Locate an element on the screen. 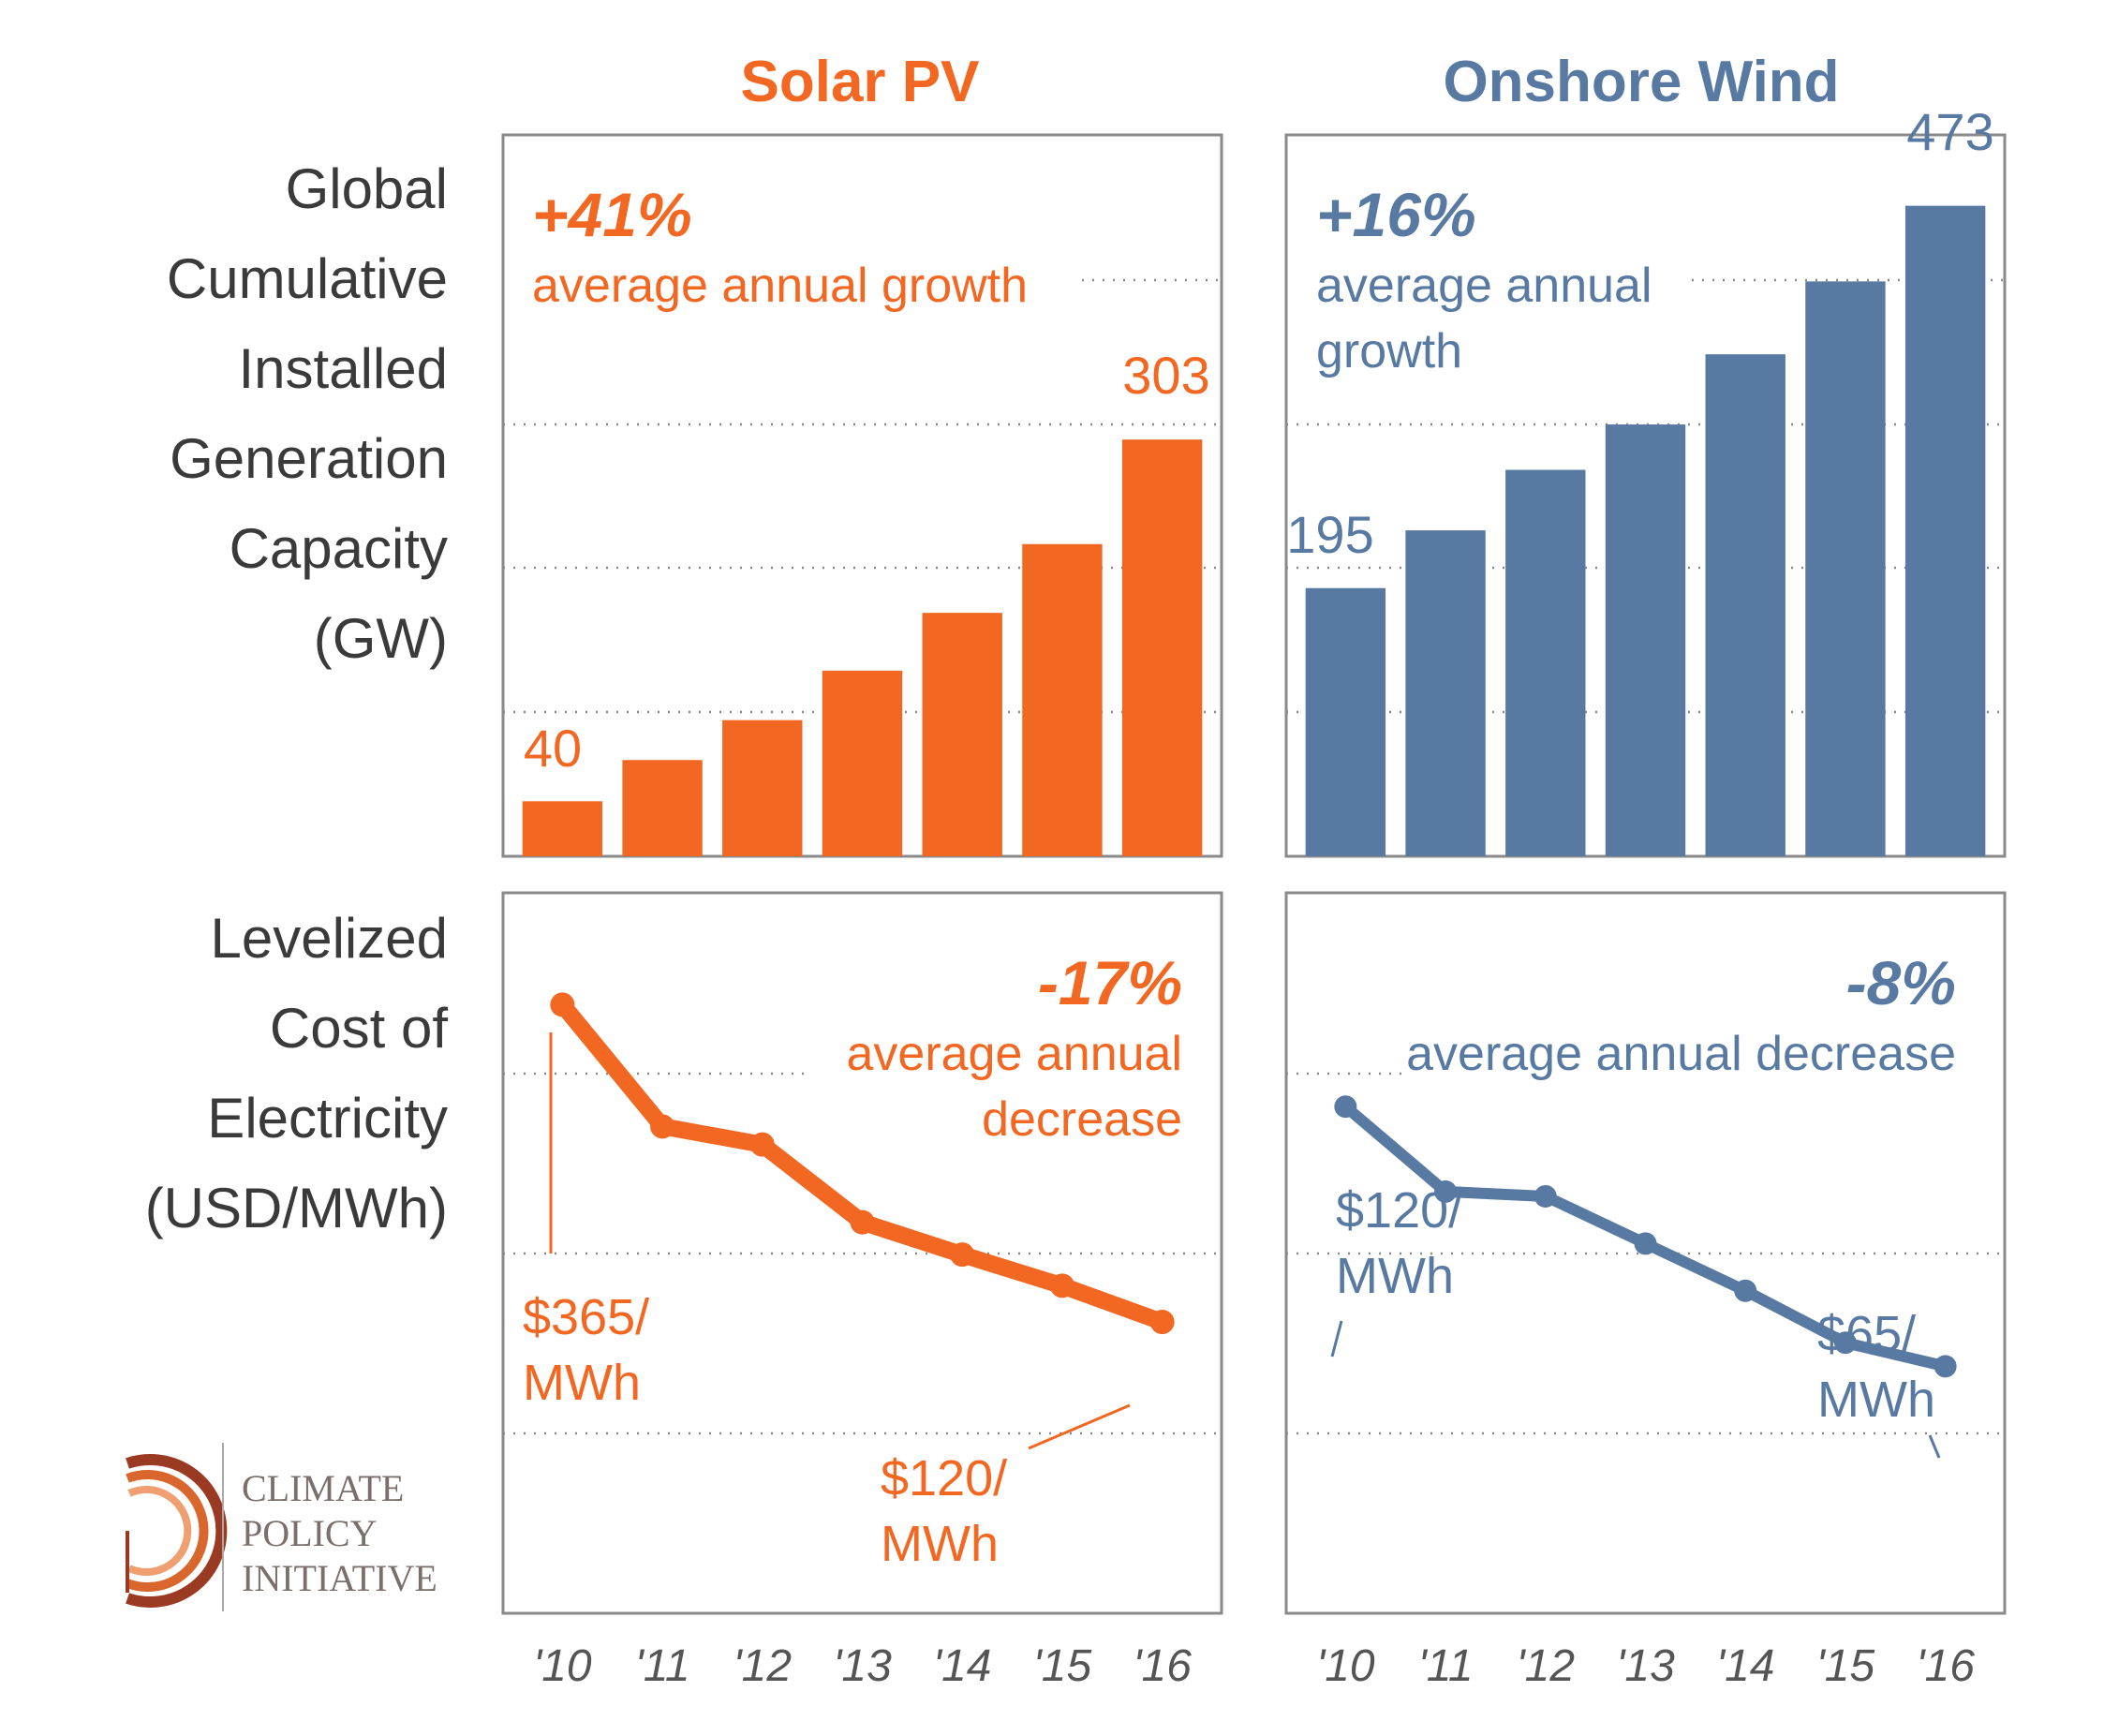  wind-lcoe-start-label: $120/ is located at coordinates (1399, 1210).